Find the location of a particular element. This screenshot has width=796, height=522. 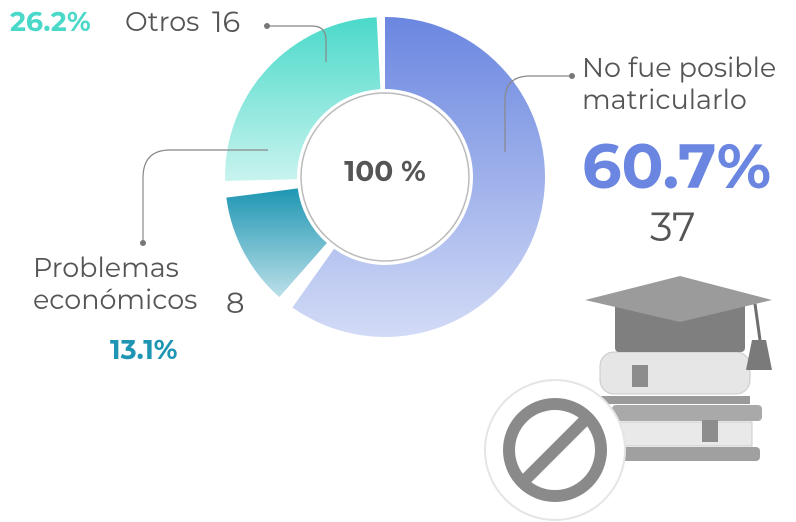

category-label: No fue posible matricularlo is located at coordinates (679, 84).